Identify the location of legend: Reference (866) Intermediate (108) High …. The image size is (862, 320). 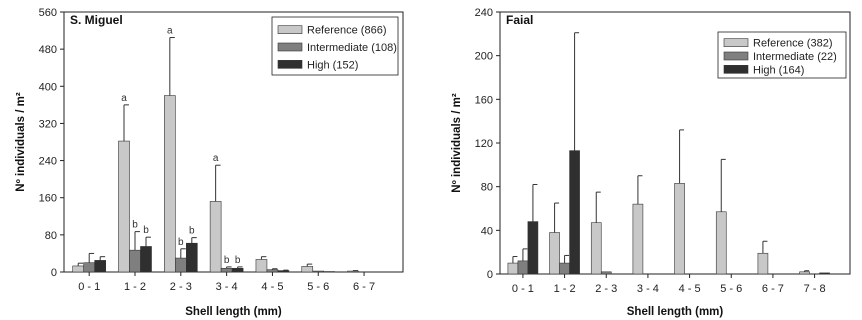
(335, 46).